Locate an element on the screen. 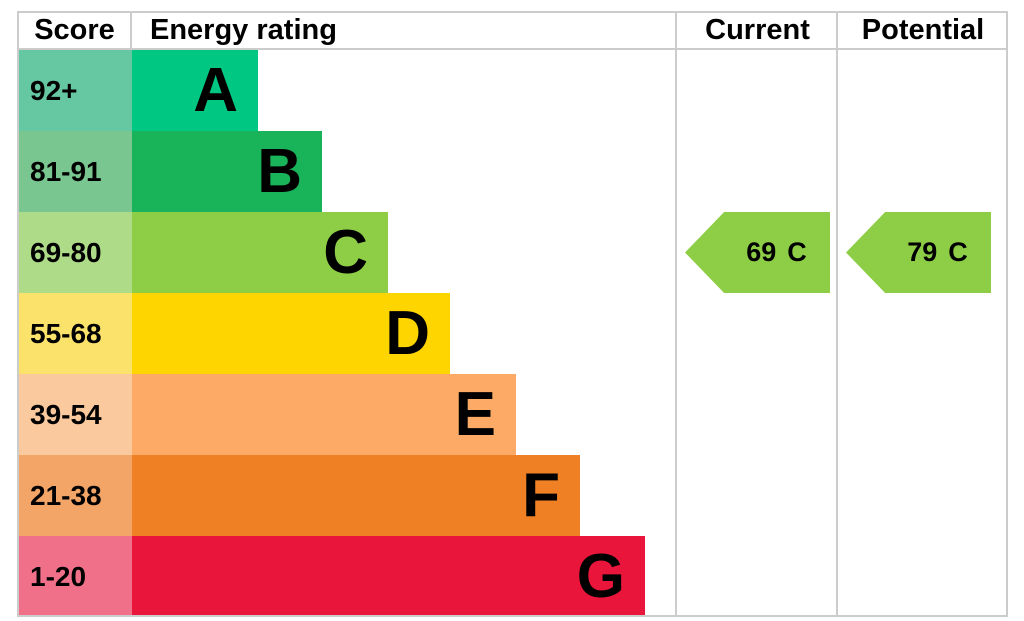 Image resolution: width=1024 pixels, height=621 pixels. score-range-cell: 21-38 is located at coordinates (74, 495).